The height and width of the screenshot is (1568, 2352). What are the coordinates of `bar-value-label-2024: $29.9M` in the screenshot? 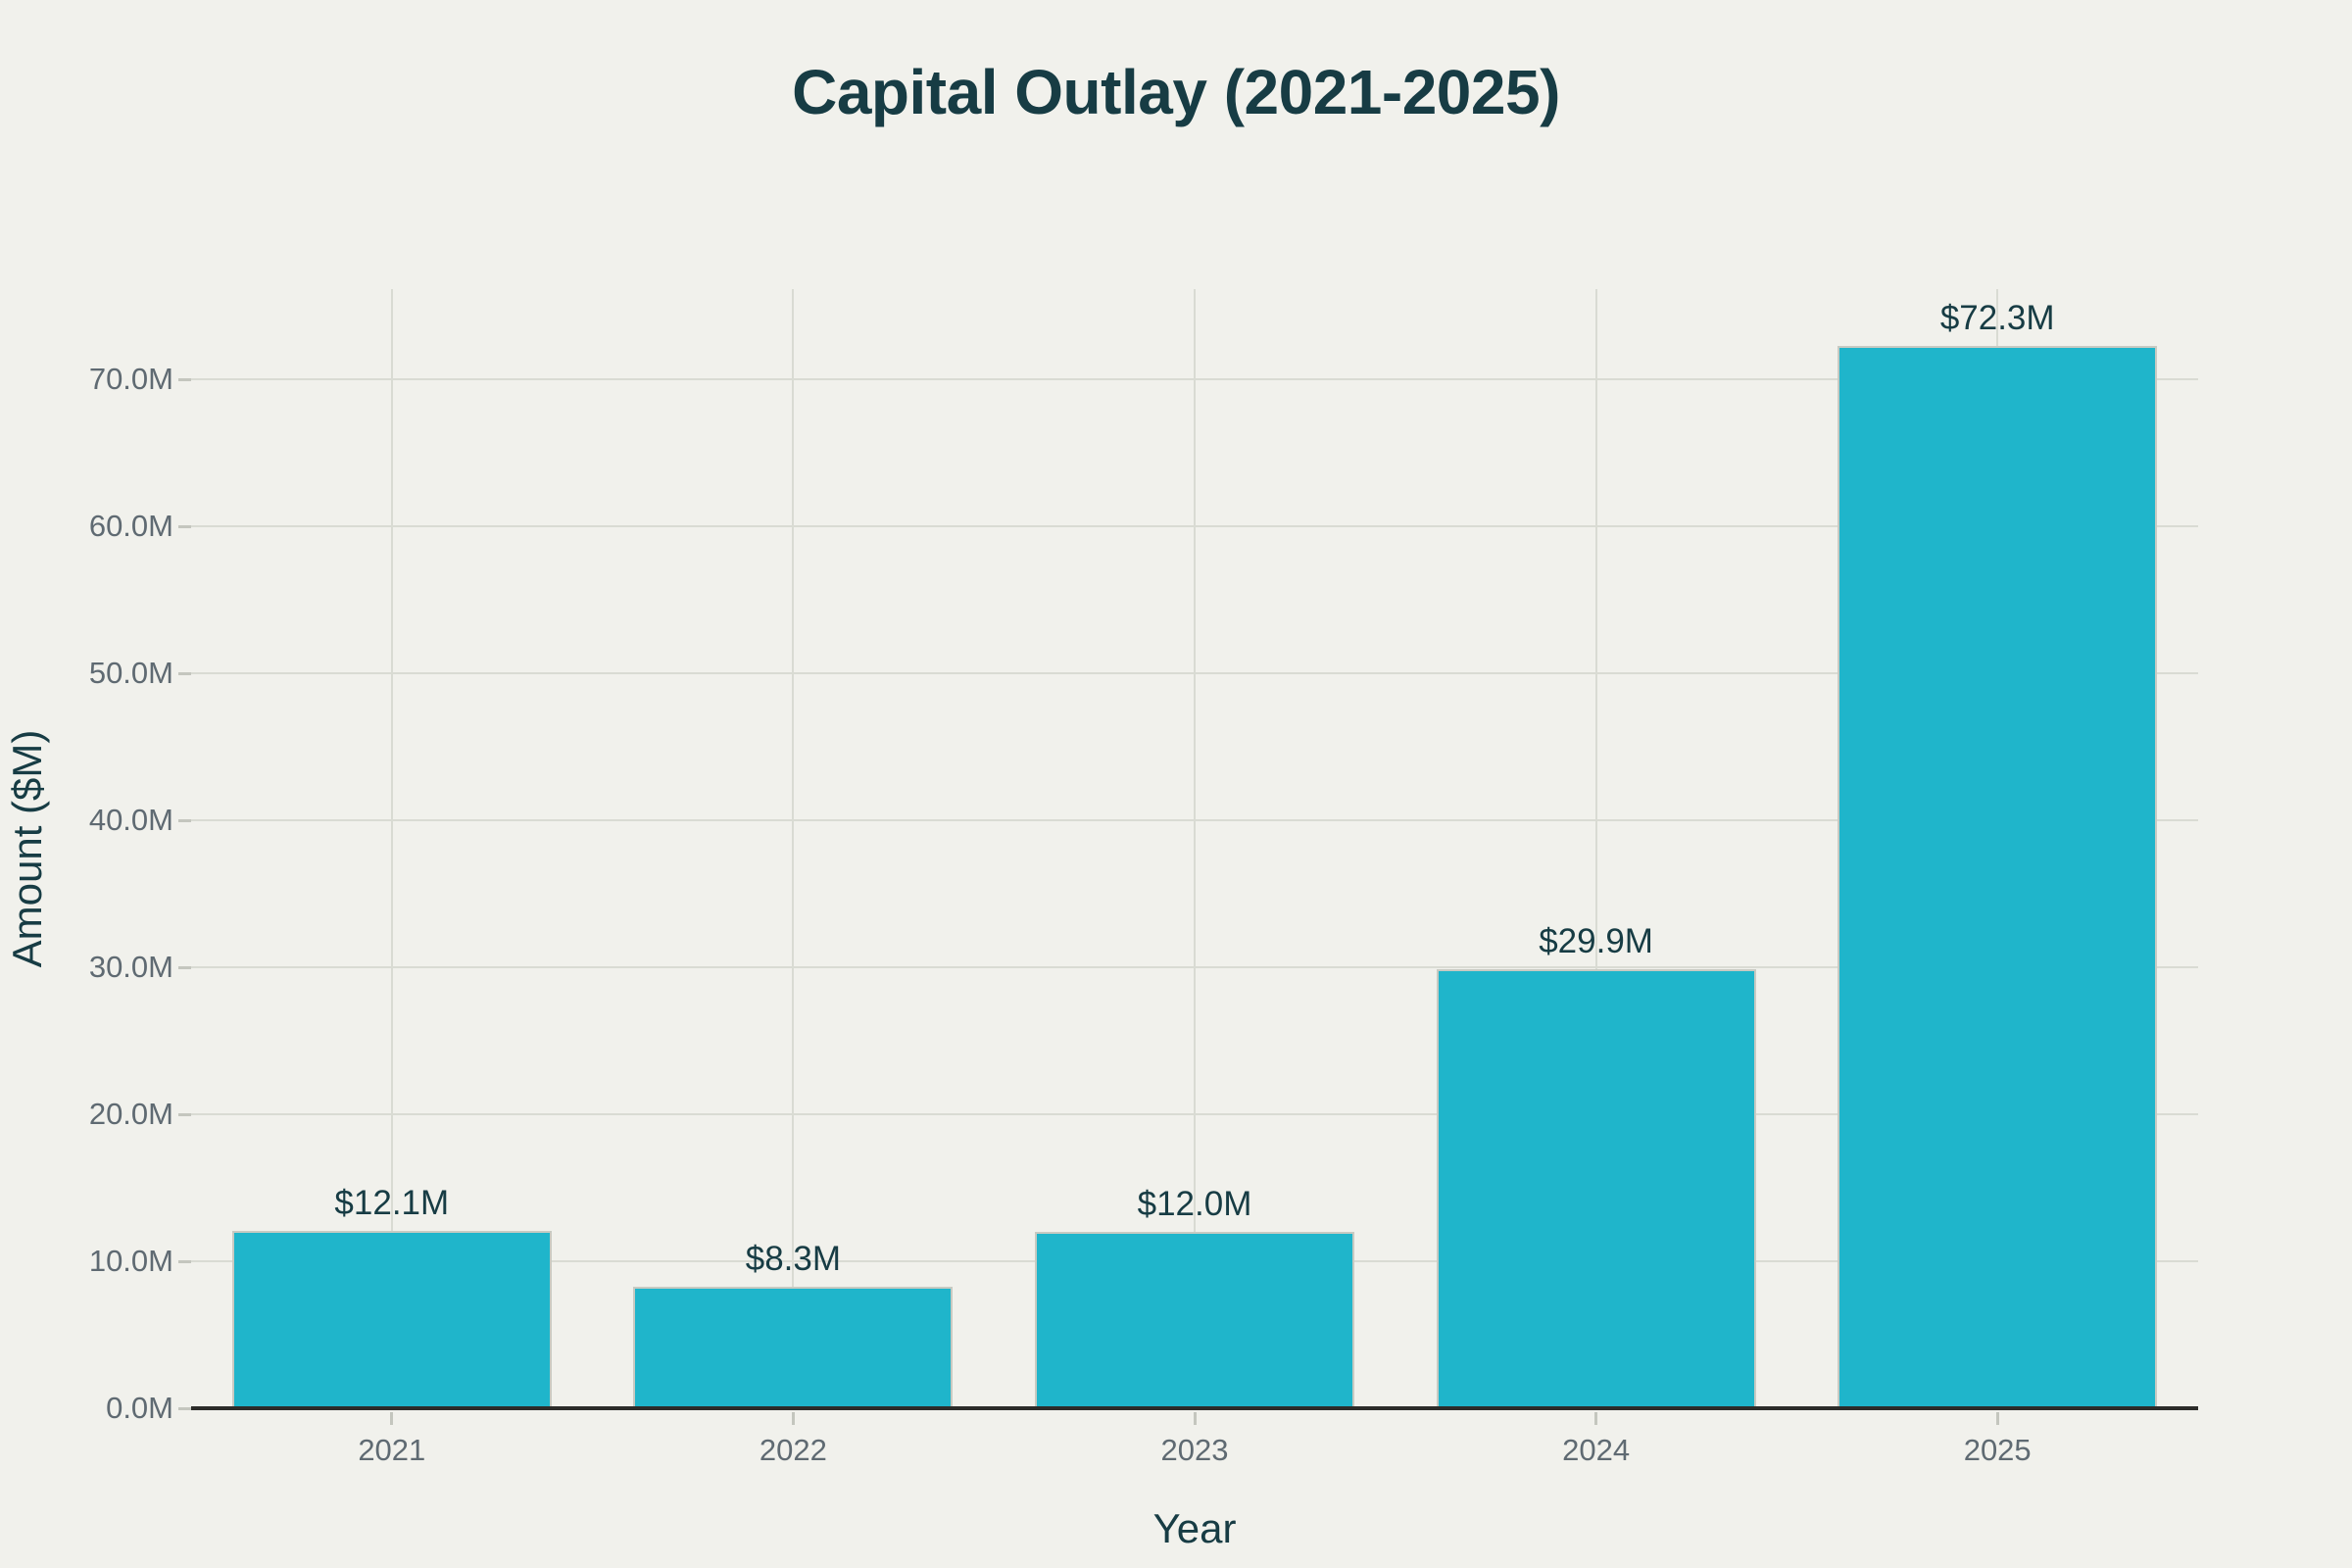 It's located at (1596, 940).